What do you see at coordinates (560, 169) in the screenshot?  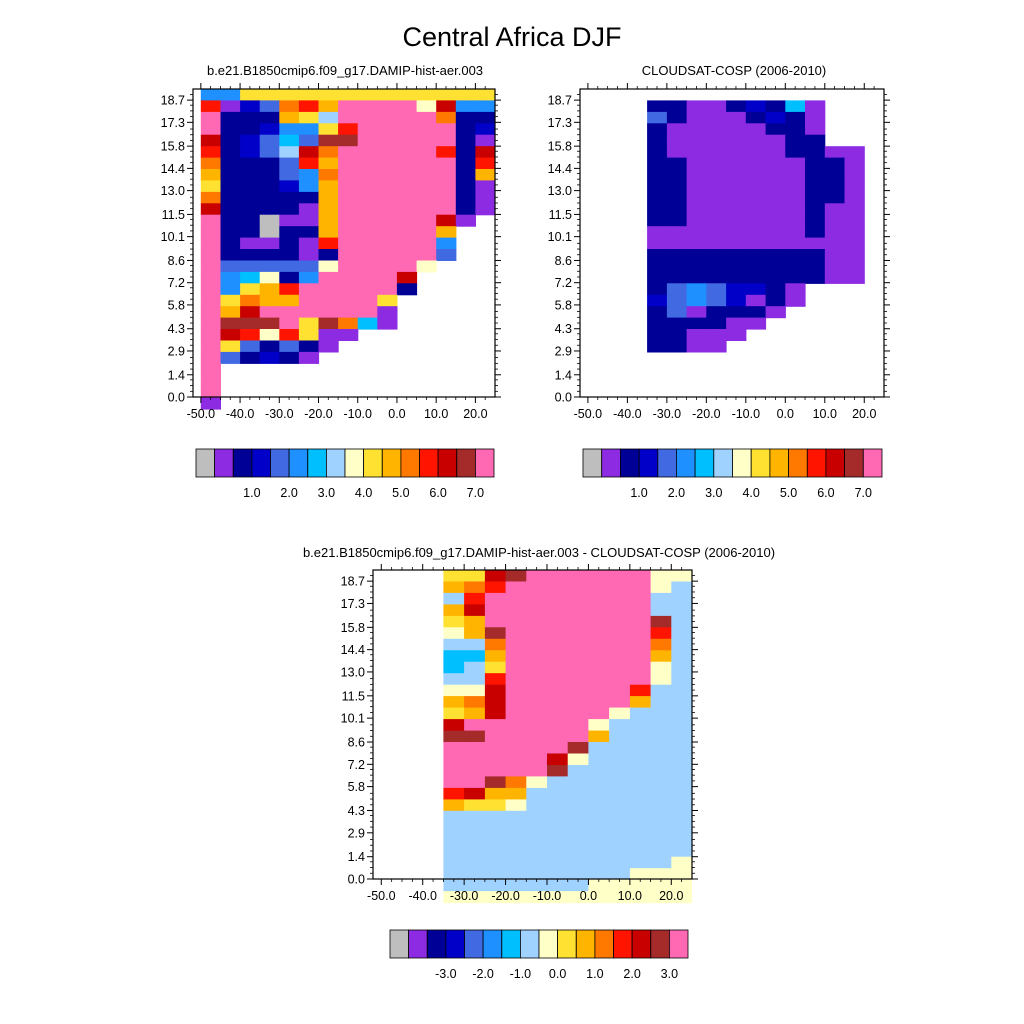 I see `y-tick-label: 14.4` at bounding box center [560, 169].